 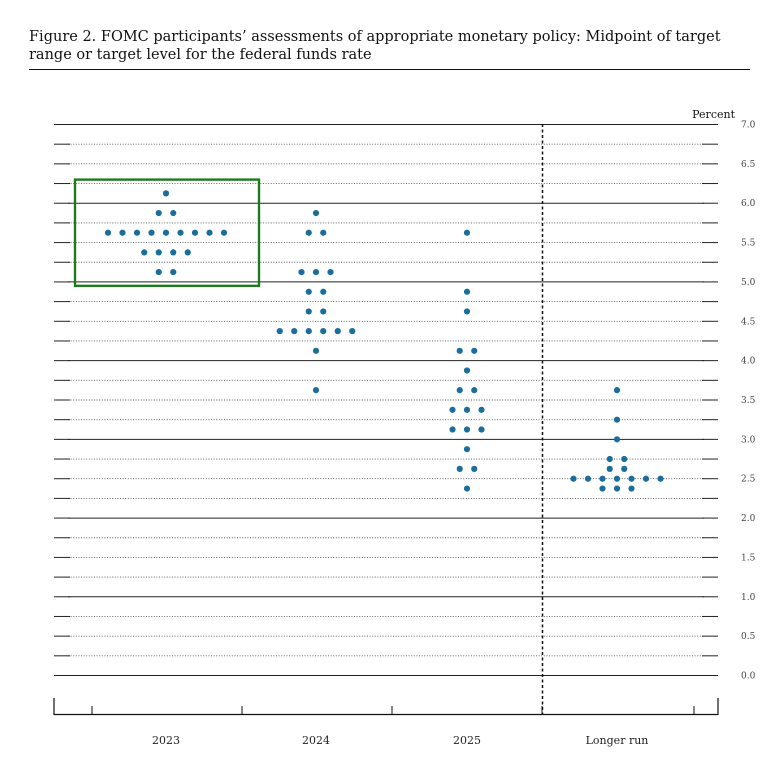 What do you see at coordinates (748, 558) in the screenshot?
I see `y-tick-label: 1.5` at bounding box center [748, 558].